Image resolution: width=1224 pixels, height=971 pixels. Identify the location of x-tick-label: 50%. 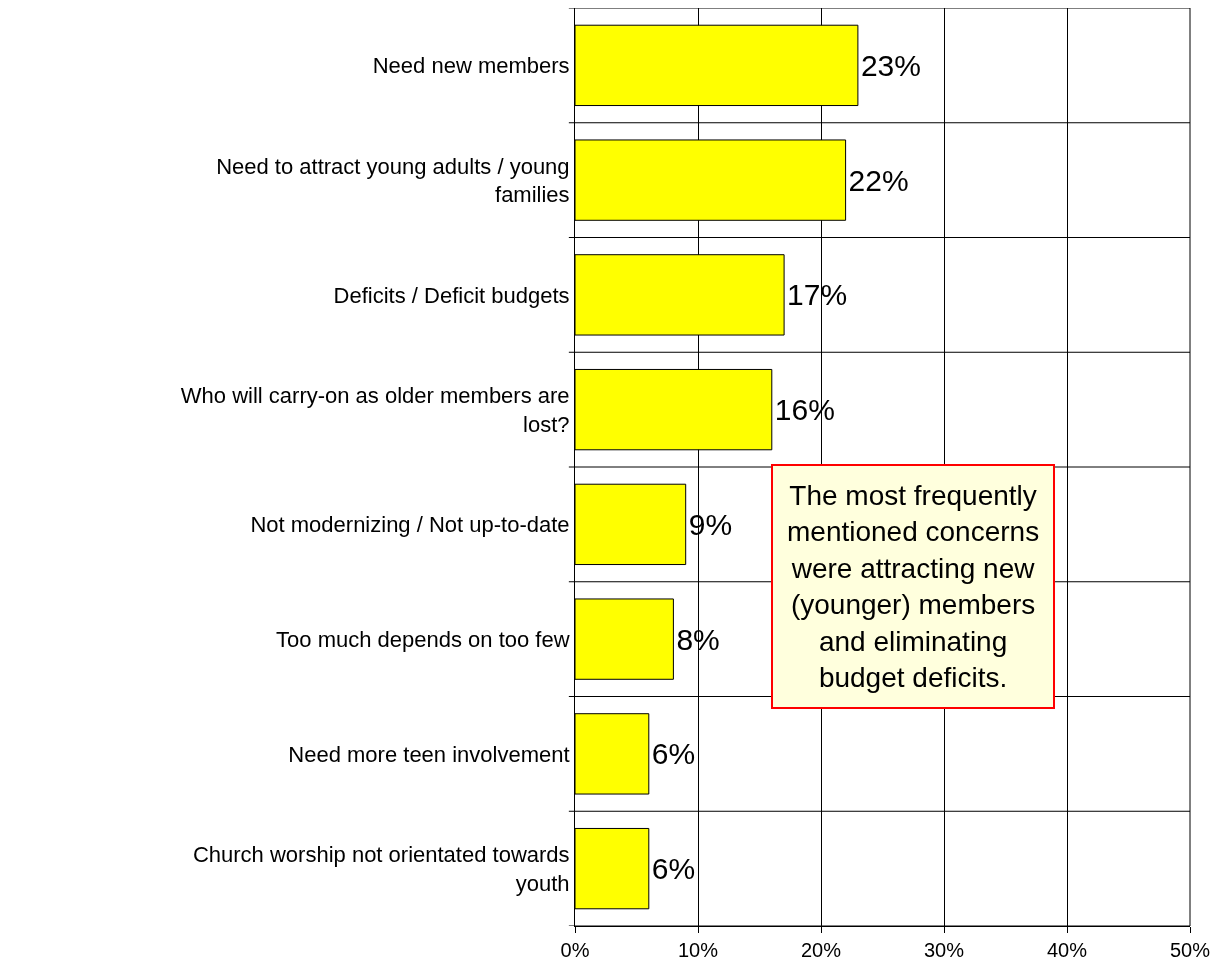
(1190, 950).